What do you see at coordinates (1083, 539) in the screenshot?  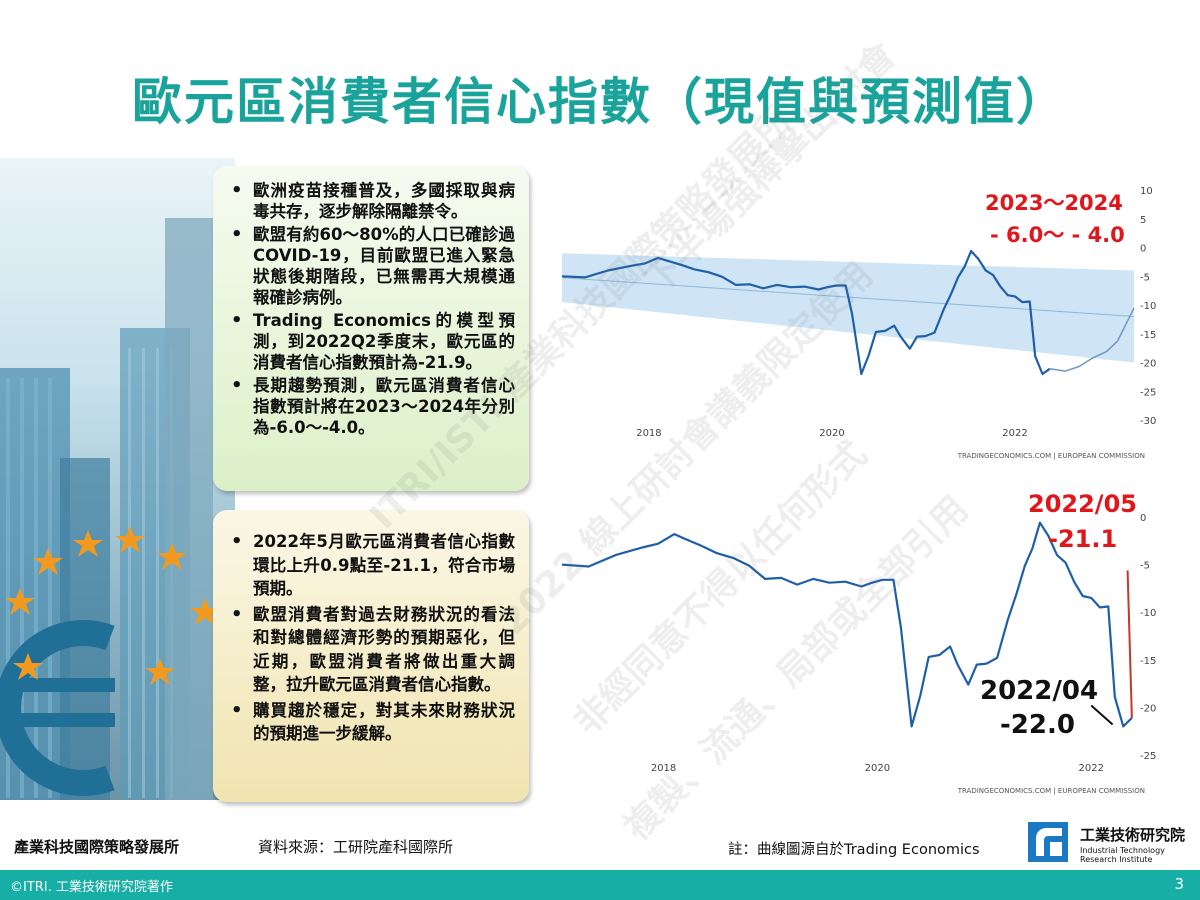 I see `may-value-label: -21.1` at bounding box center [1083, 539].